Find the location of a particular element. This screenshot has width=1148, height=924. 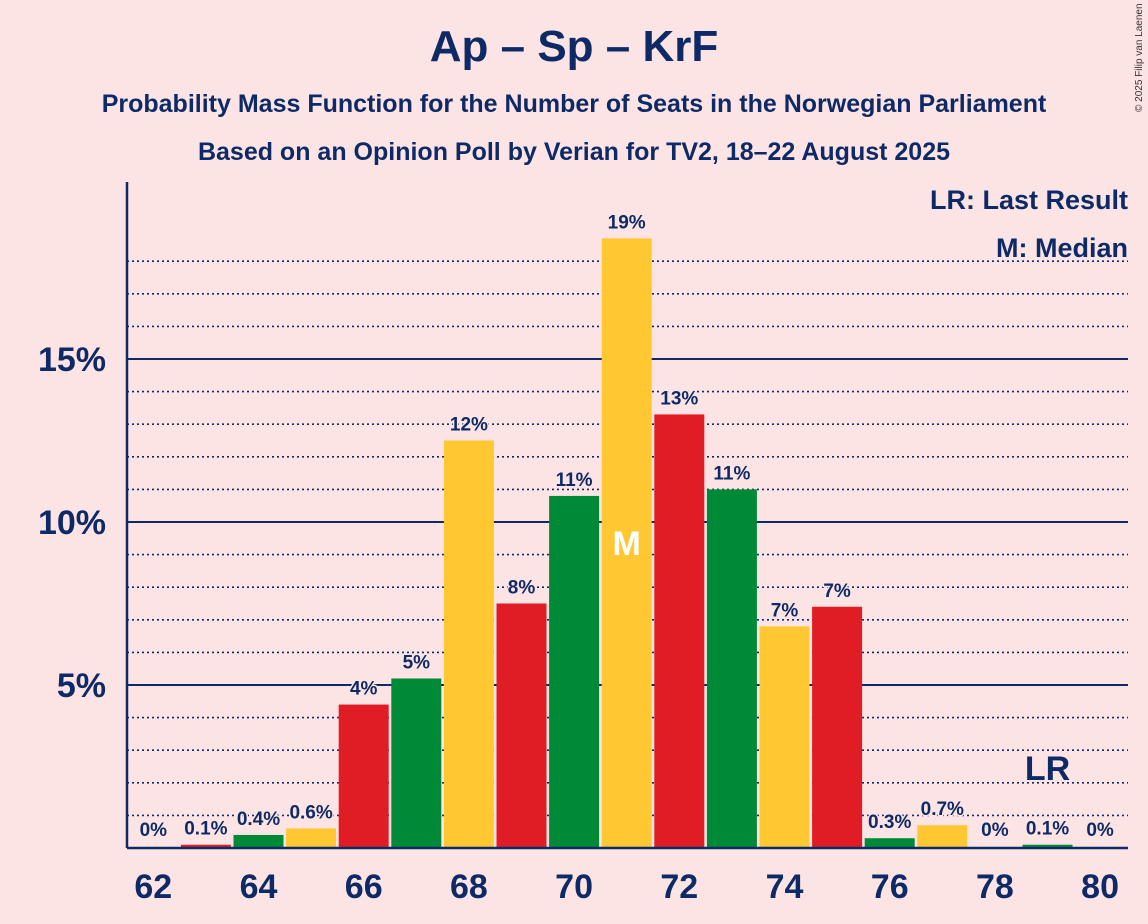

chart-title: Ap – Sp – KrF is located at coordinates (574, 46).